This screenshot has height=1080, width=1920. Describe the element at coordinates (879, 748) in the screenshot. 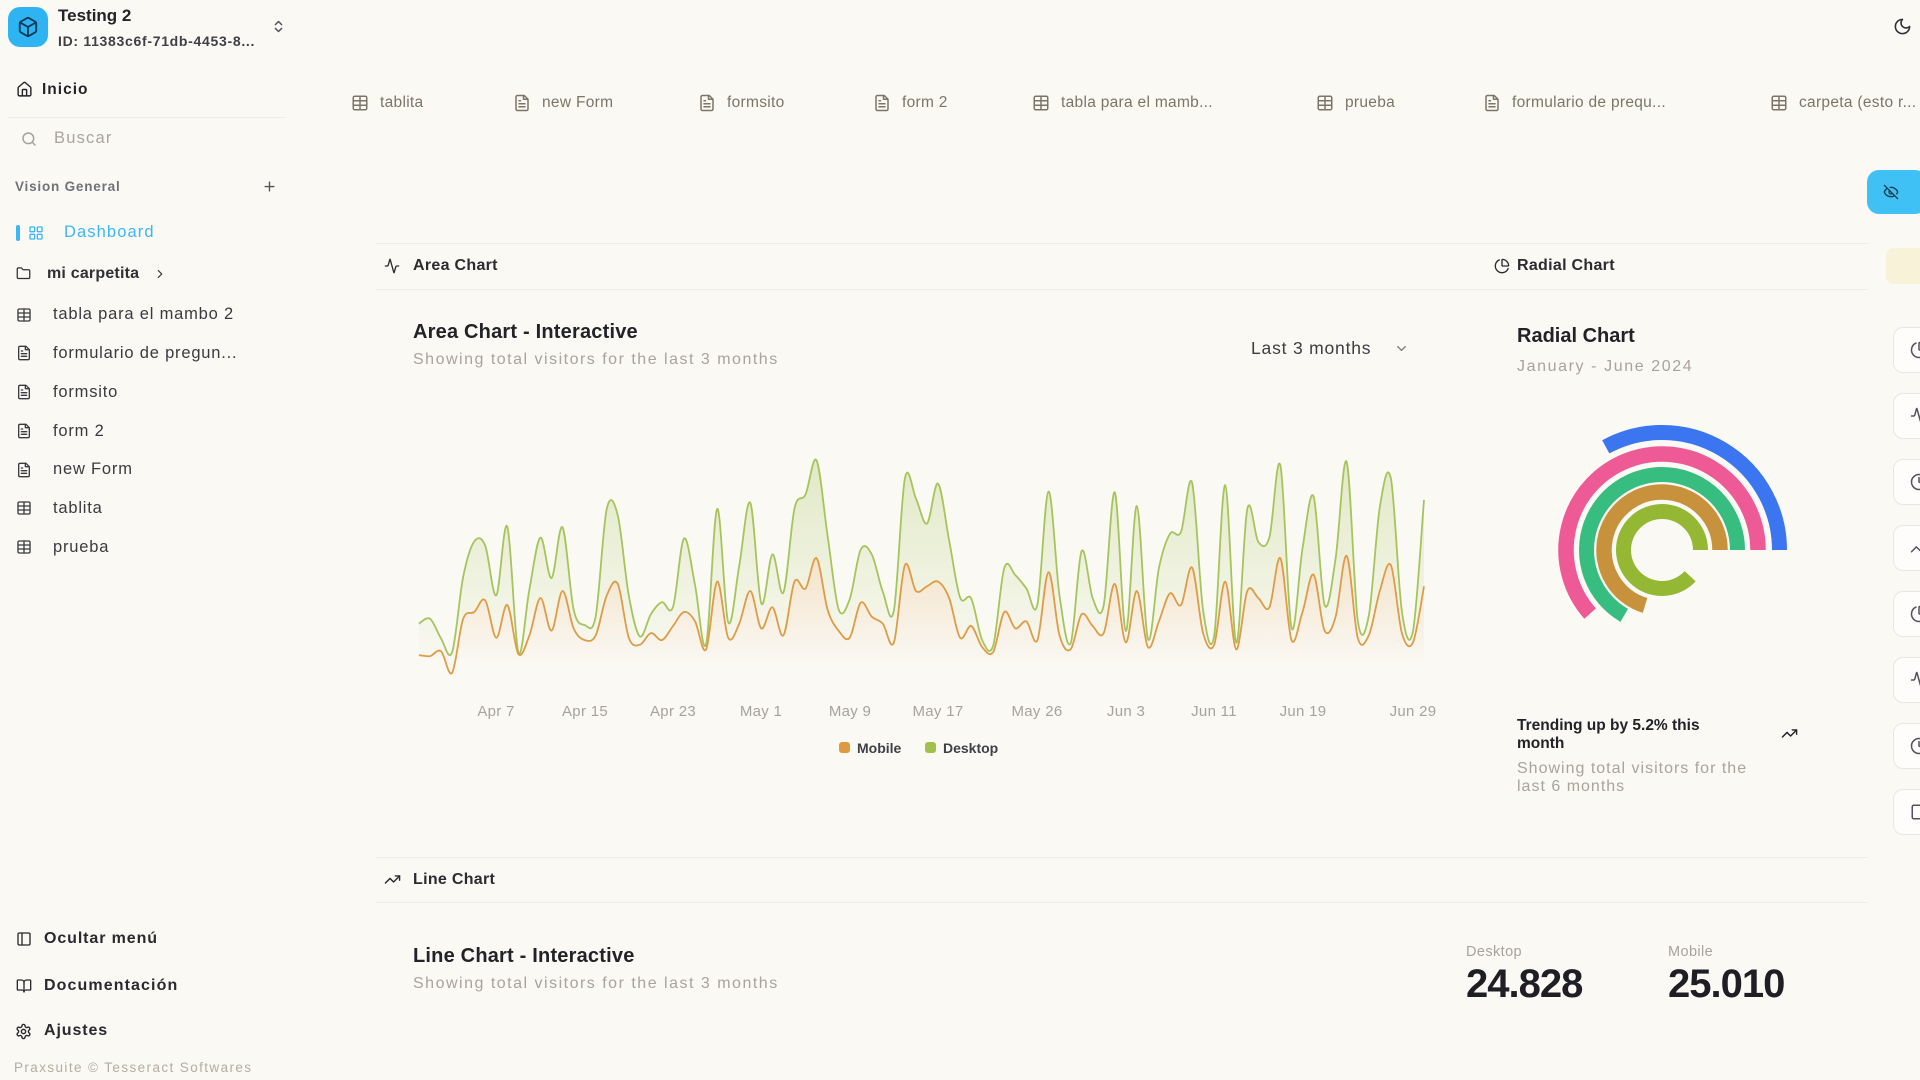

I see `svg-text: Mobile` at that location.